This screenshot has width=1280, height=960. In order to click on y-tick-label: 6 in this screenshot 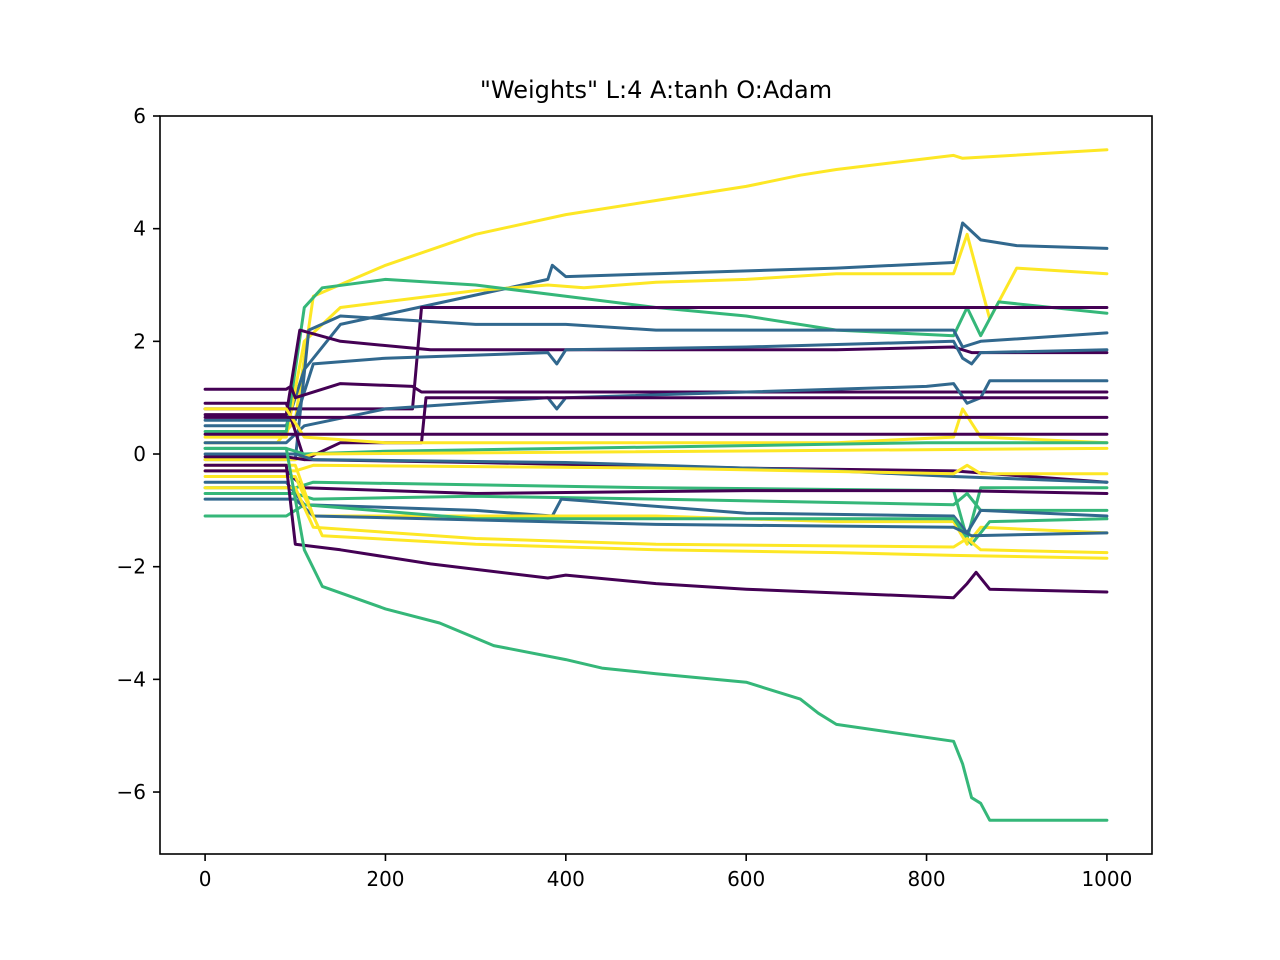, I will do `click(139, 116)`.